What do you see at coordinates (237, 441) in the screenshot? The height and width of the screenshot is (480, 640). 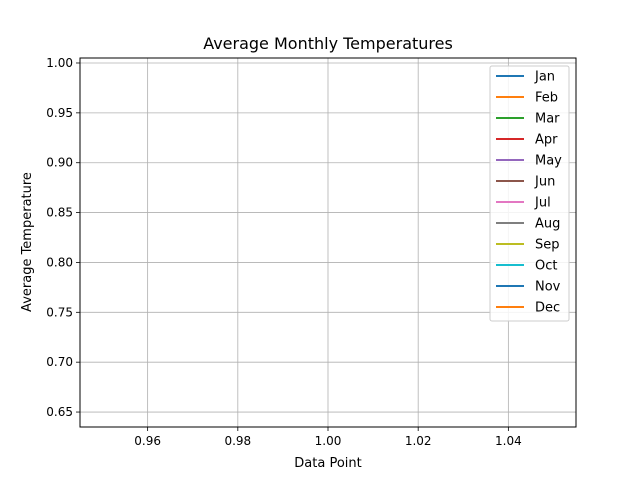 I see `x-tick-label: 0.98` at bounding box center [237, 441].